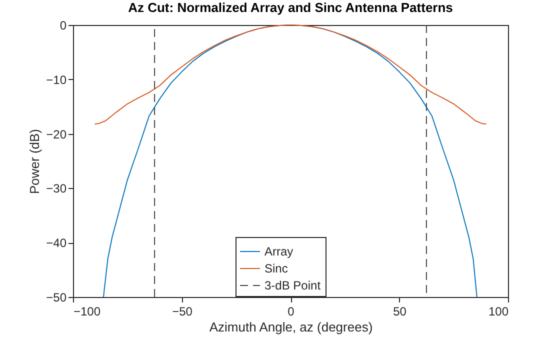 The image size is (560, 337). I want to click on y-tick-label: −50, so click(56, 297).